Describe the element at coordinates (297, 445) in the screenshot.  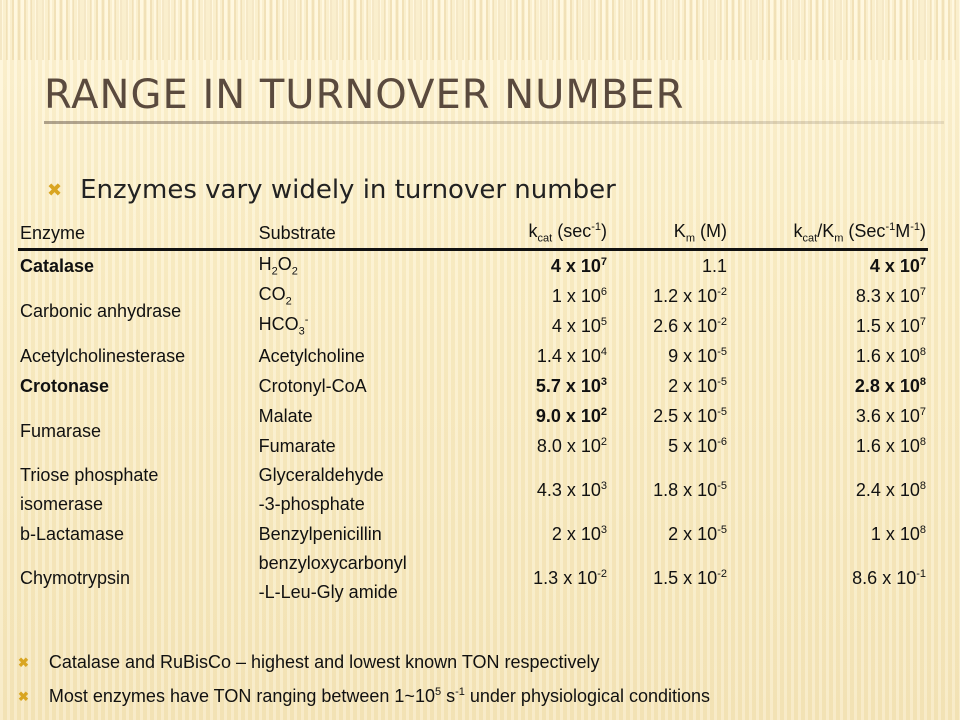
I see `substrate-cell: Fumarate` at that location.